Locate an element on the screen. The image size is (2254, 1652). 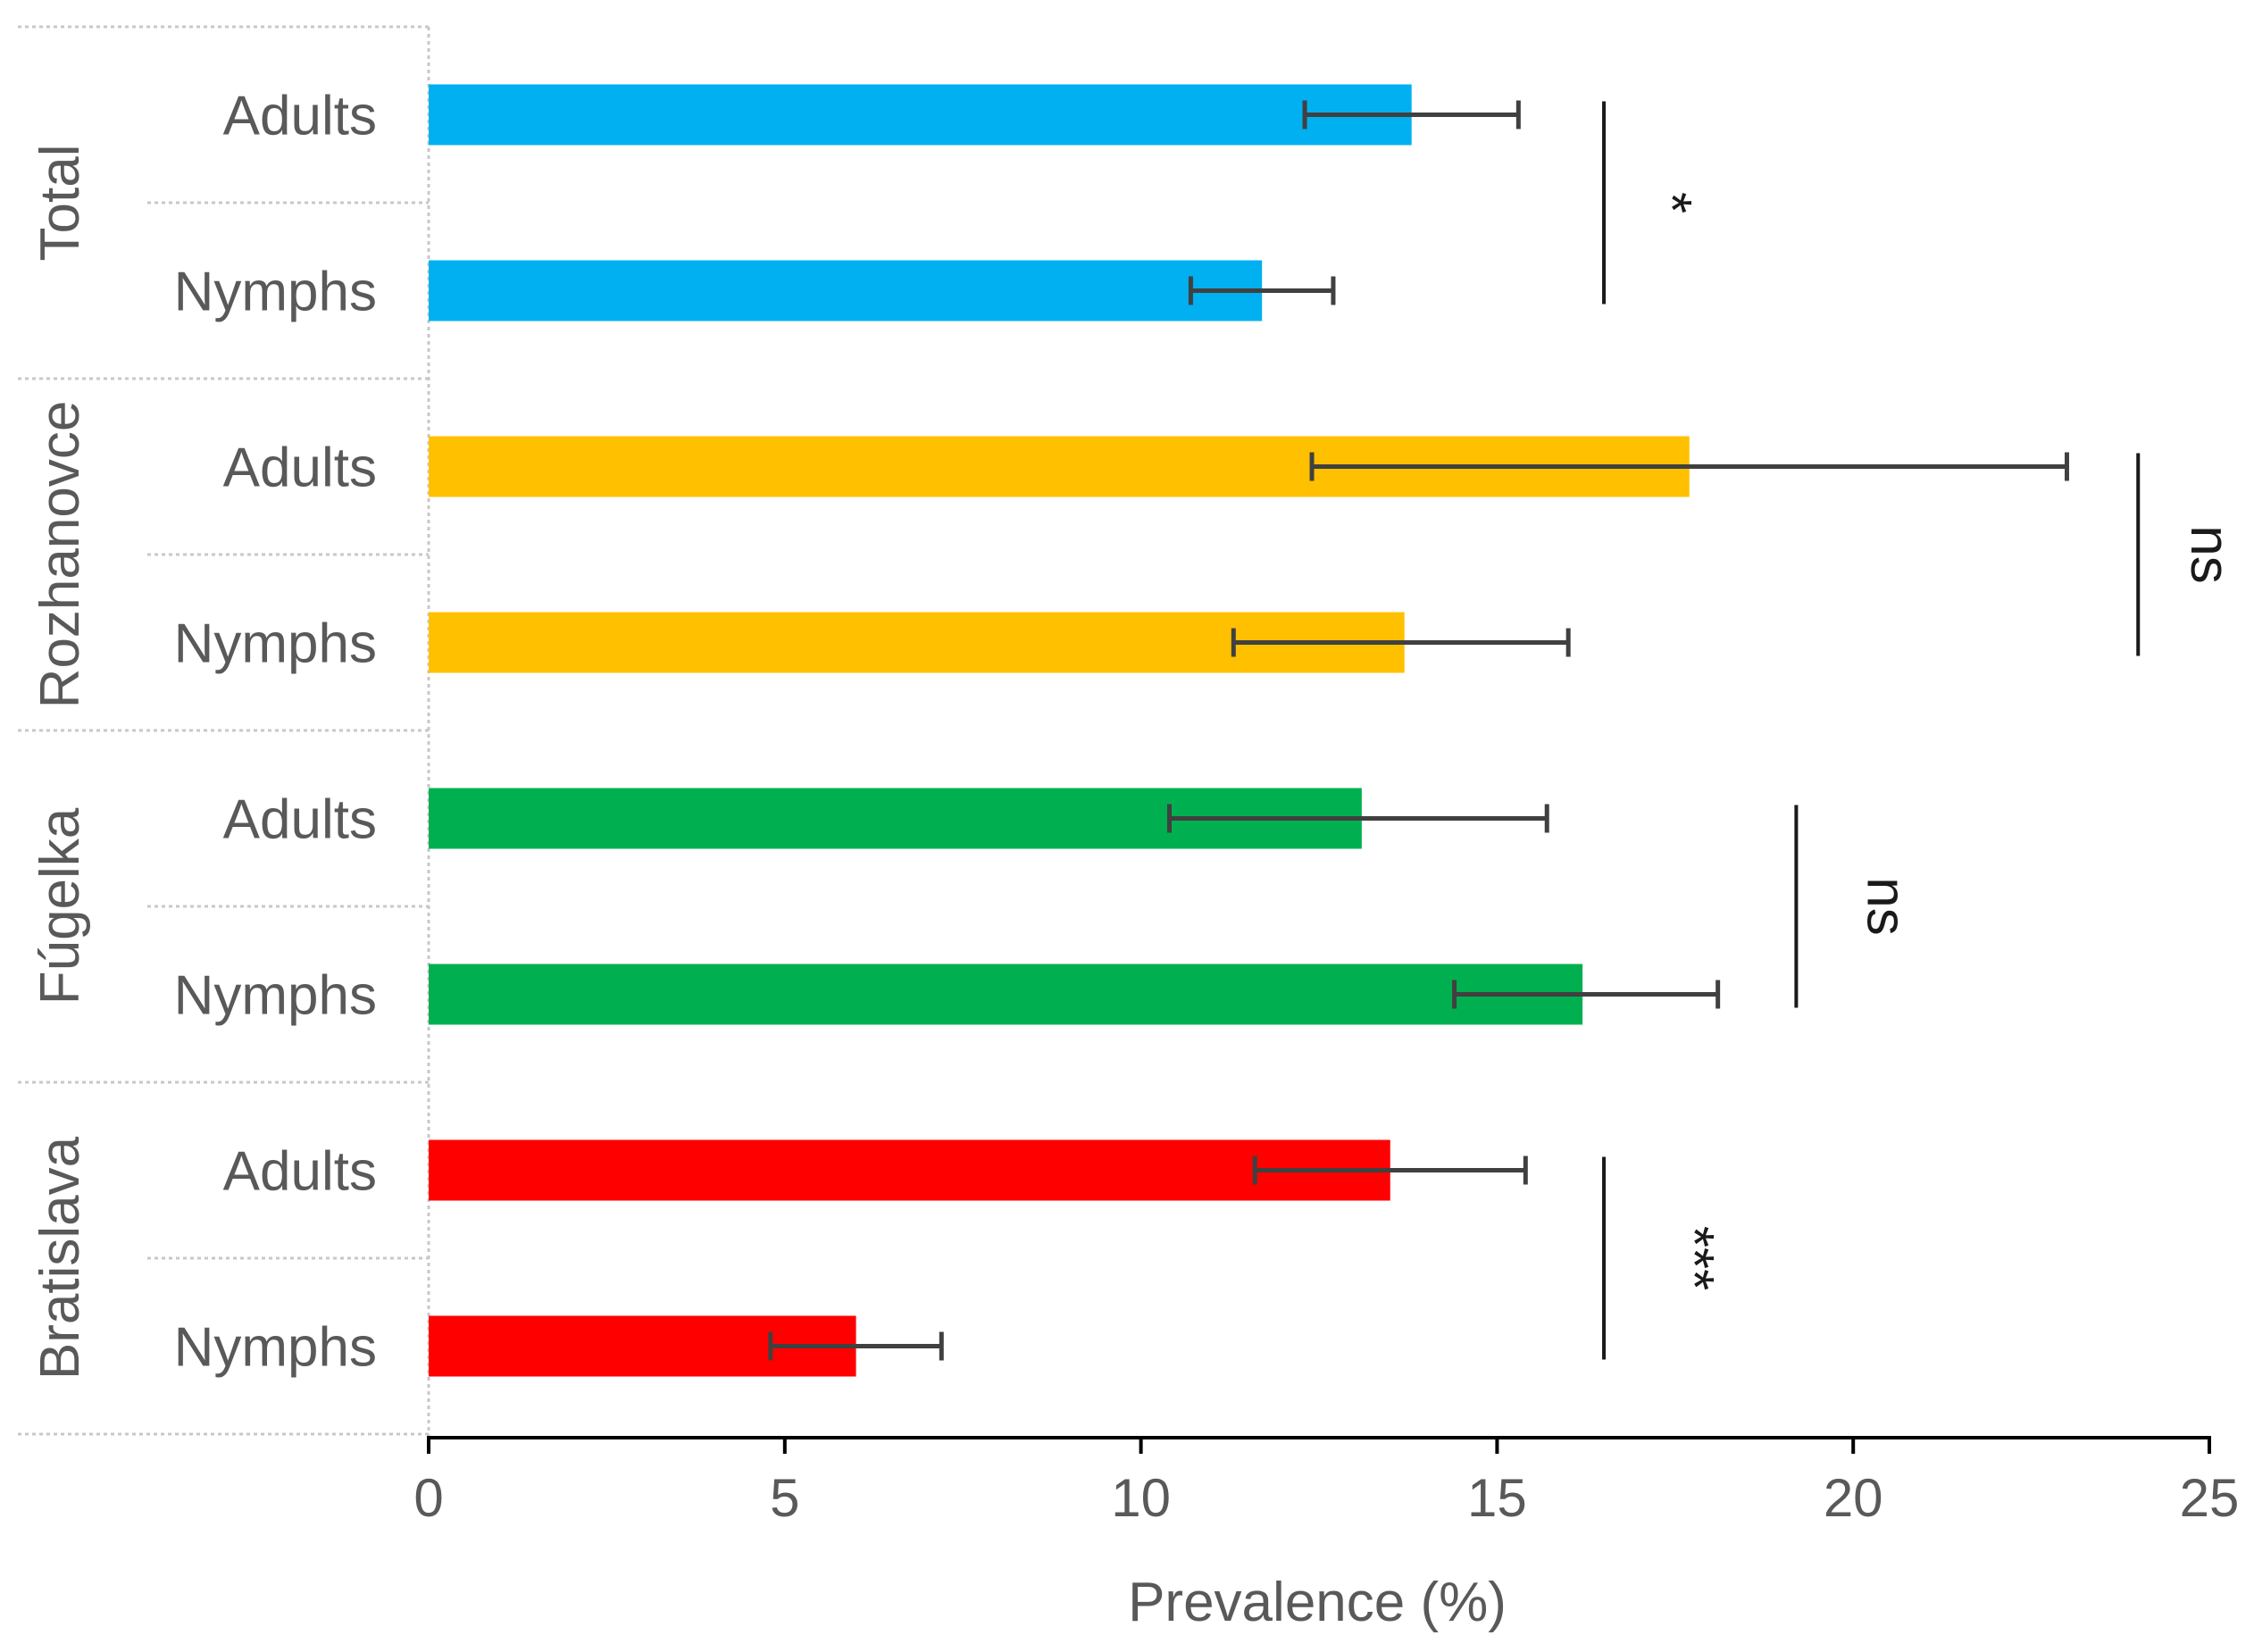
bar-fúgelka-nymphs is located at coordinates (1006, 995).